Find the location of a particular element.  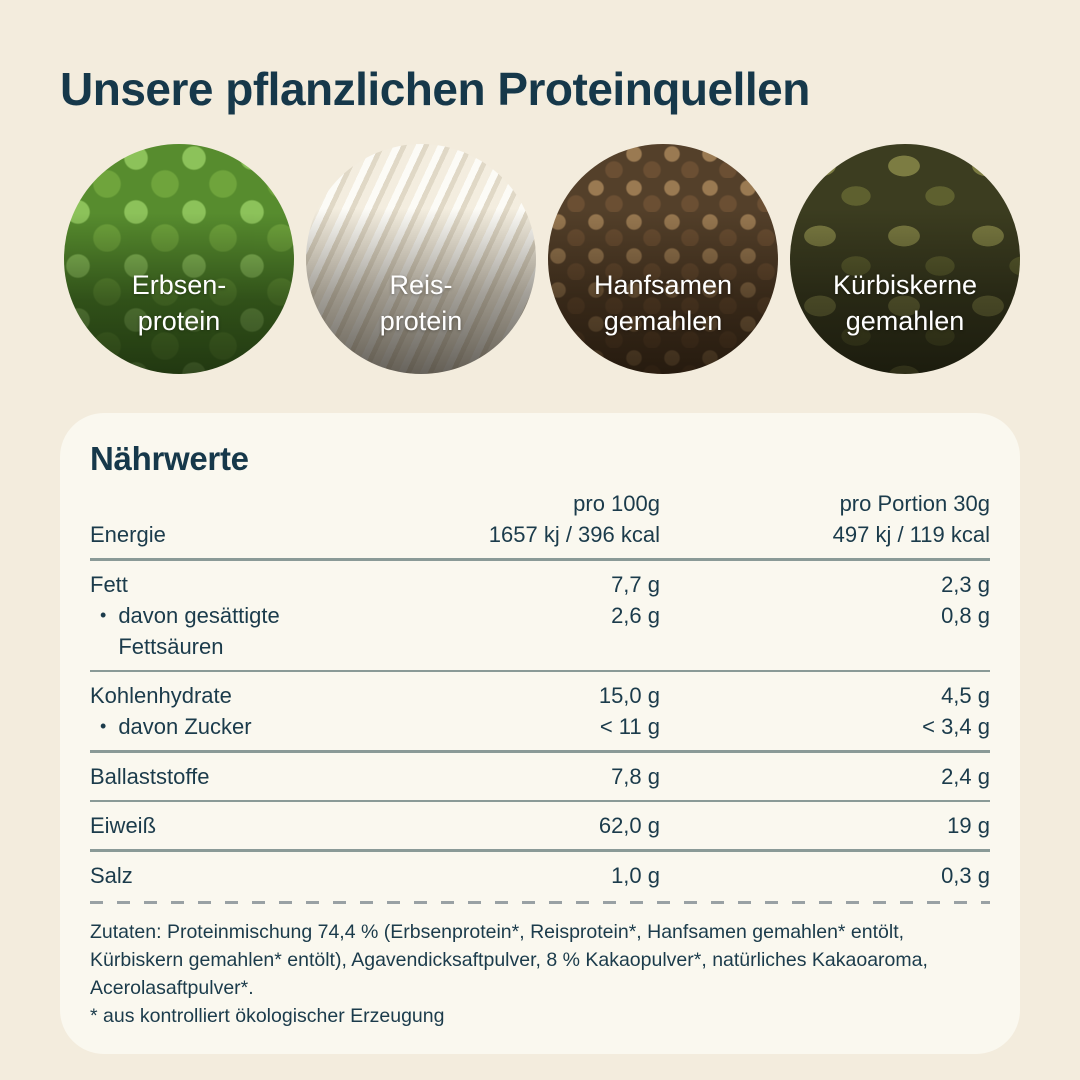

row-label: Eiweiß is located at coordinates (123, 825).